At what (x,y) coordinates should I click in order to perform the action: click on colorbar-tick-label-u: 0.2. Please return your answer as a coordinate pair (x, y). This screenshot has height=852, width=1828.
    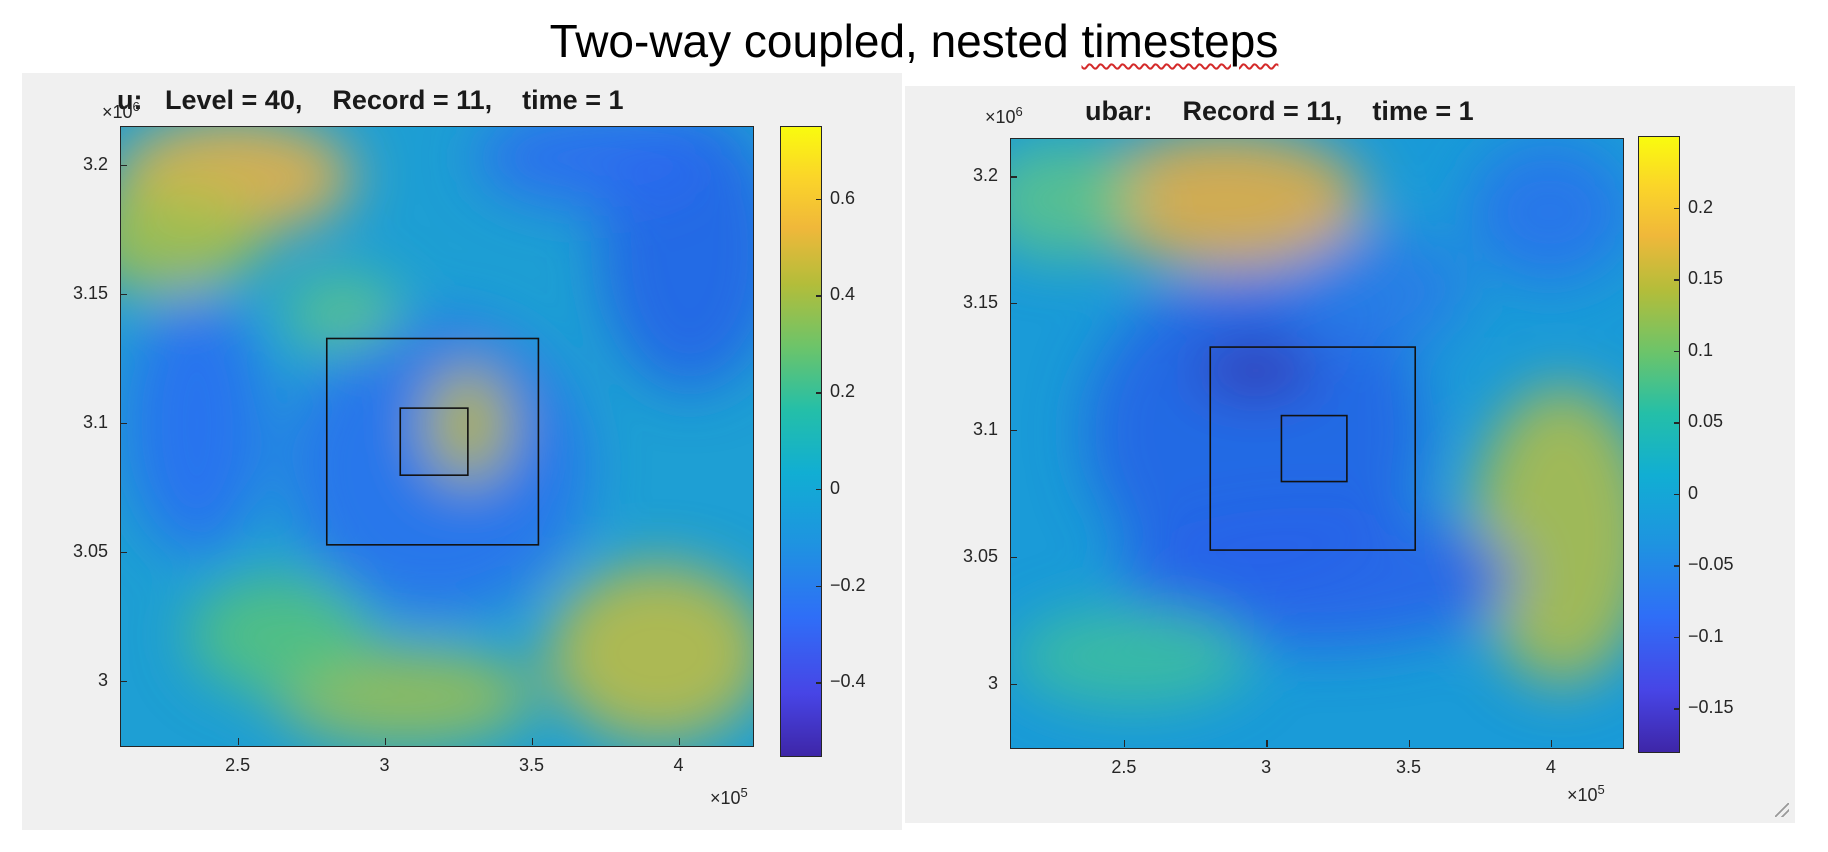
    Looking at the image, I should click on (843, 391).